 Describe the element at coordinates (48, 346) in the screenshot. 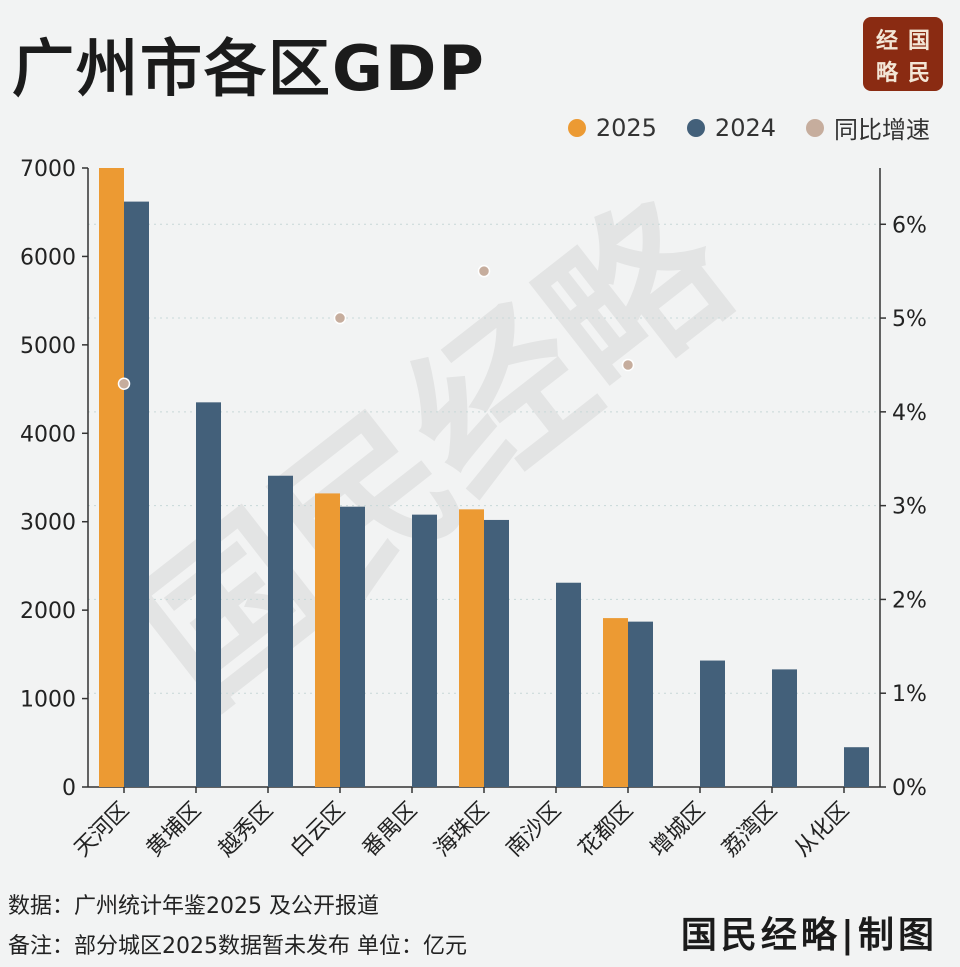

I see `y-left-tick-label: 5000` at that location.